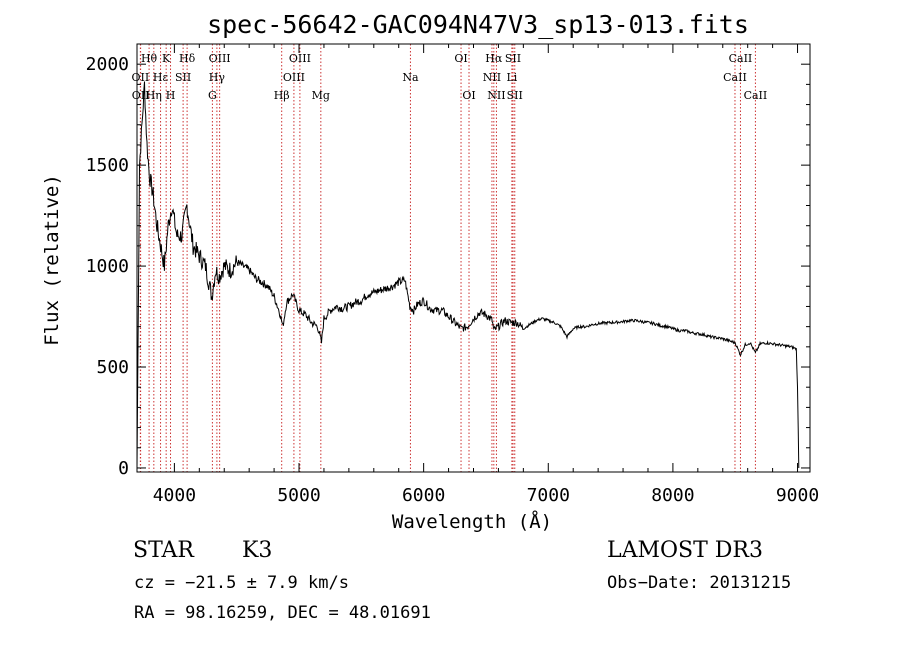  I want to click on y-axis-label: Flux (relative), so click(52, 260).